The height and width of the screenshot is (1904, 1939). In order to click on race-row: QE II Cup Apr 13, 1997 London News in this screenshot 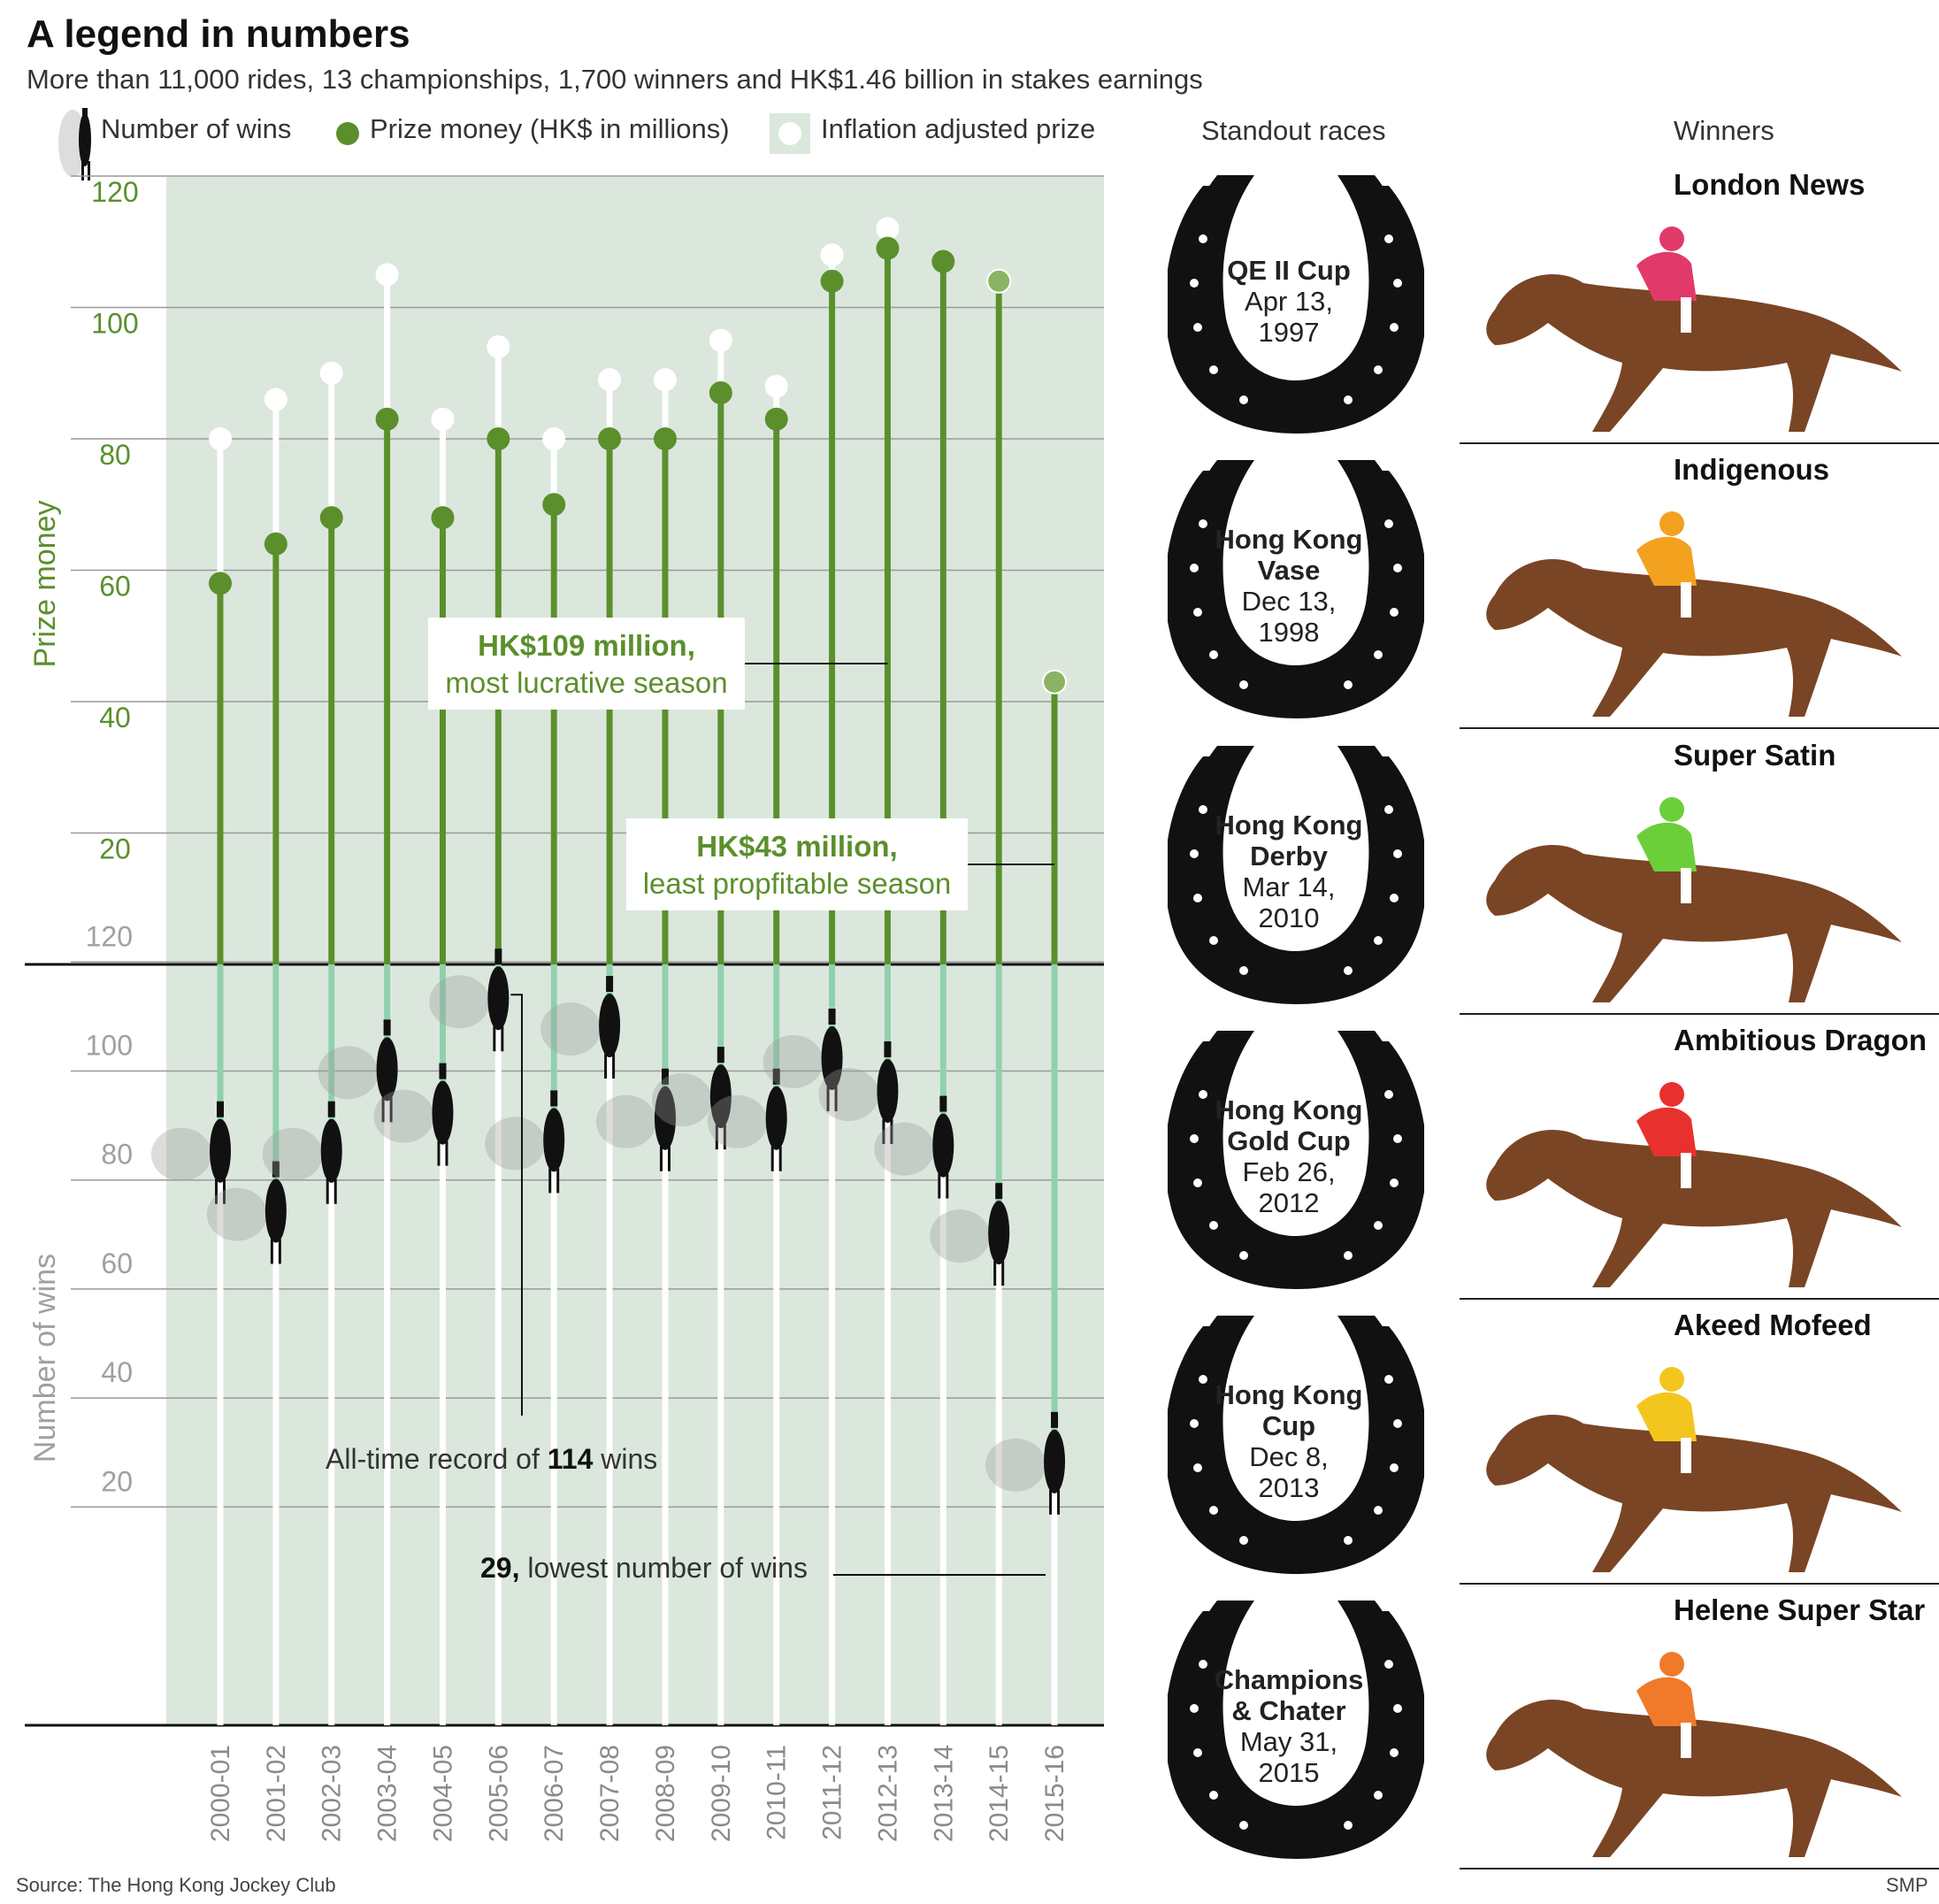, I will do `click(1554, 301)`.